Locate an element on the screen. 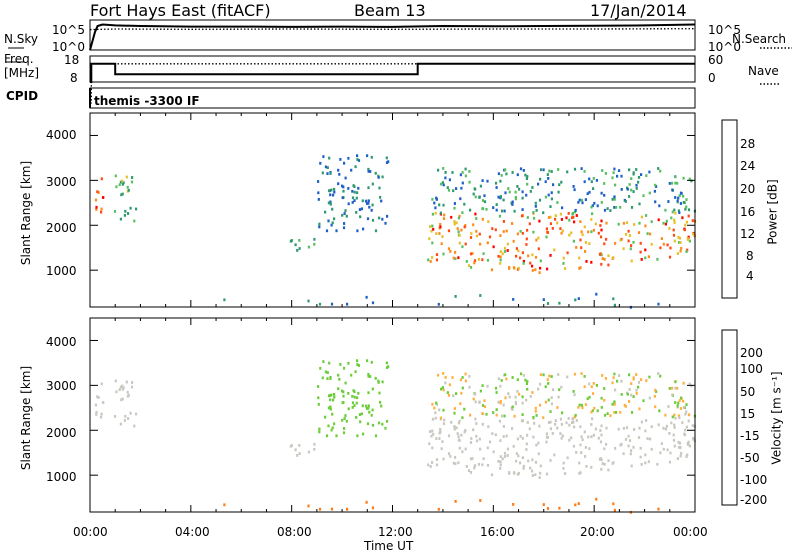 This screenshot has width=800, height=554. velocity-cbar-tick: 15 is located at coordinates (748, 414).